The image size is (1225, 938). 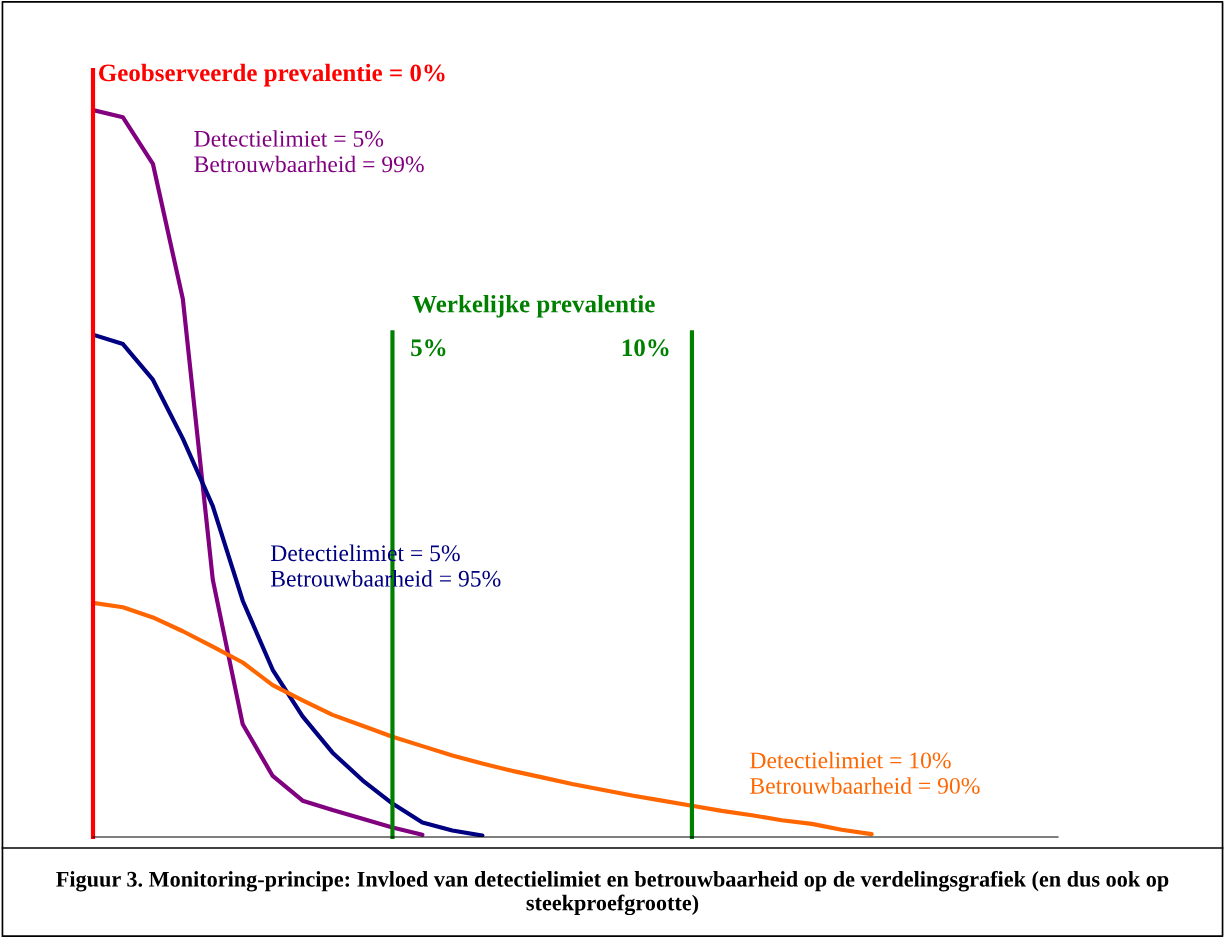 What do you see at coordinates (309, 151) in the screenshot?
I see `series-label: Detectielimiet = 5% Betrouwbaarheid = 99%` at bounding box center [309, 151].